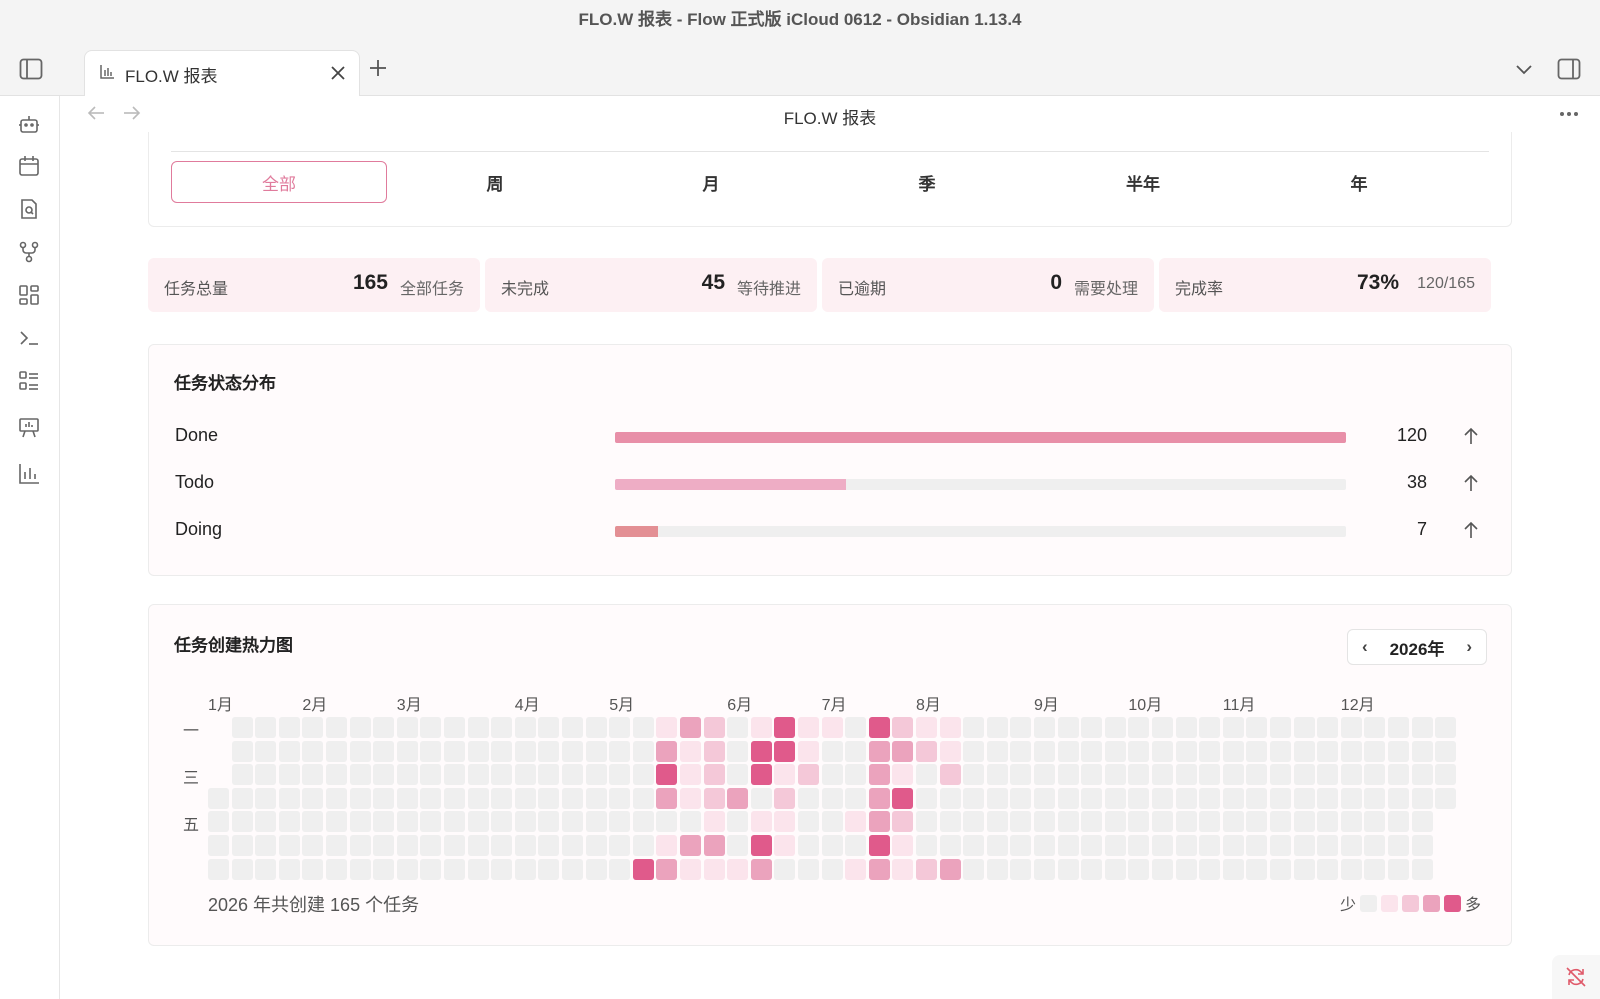 The height and width of the screenshot is (999, 1600). I want to click on toggle-left-sidebar-icon, so click(31, 69).